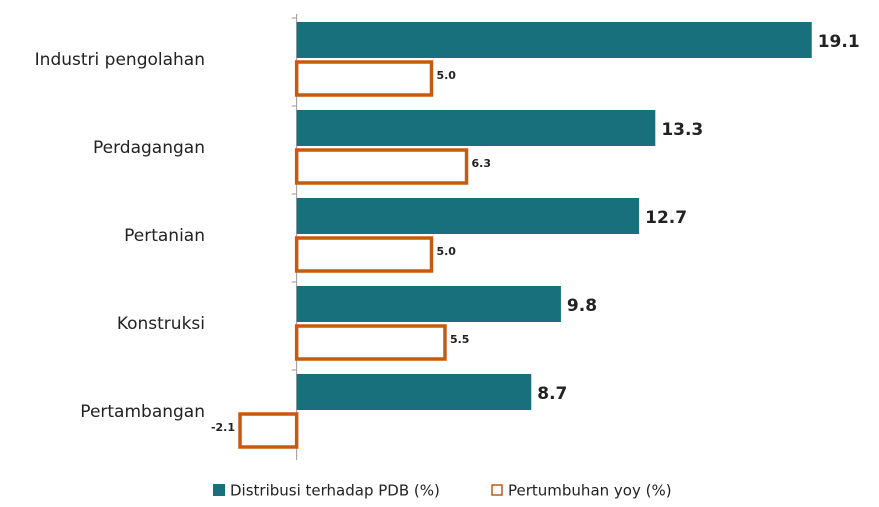  What do you see at coordinates (582, 306) in the screenshot?
I see `value-label: 9.8` at bounding box center [582, 306].